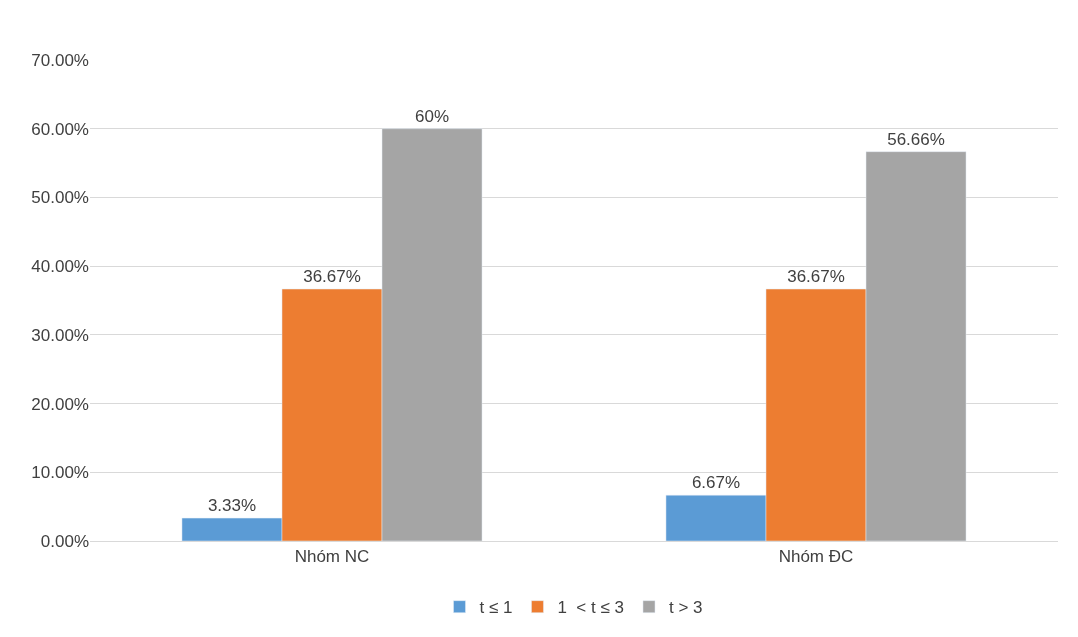 The height and width of the screenshot is (637, 1078). What do you see at coordinates (60, 267) in the screenshot?
I see `y-tick-label: 40.00%` at bounding box center [60, 267].